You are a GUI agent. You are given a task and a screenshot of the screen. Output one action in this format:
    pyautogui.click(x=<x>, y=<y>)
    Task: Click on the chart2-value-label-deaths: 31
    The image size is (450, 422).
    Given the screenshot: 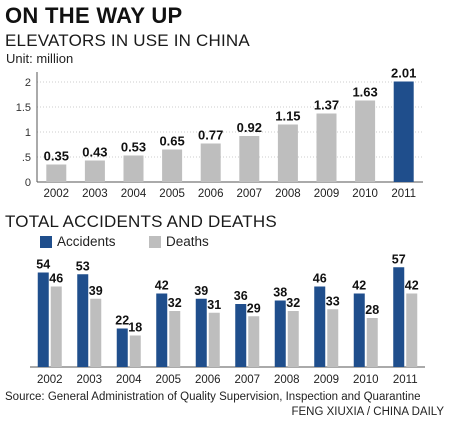 What is the action you would take?
    pyautogui.click(x=214, y=305)
    